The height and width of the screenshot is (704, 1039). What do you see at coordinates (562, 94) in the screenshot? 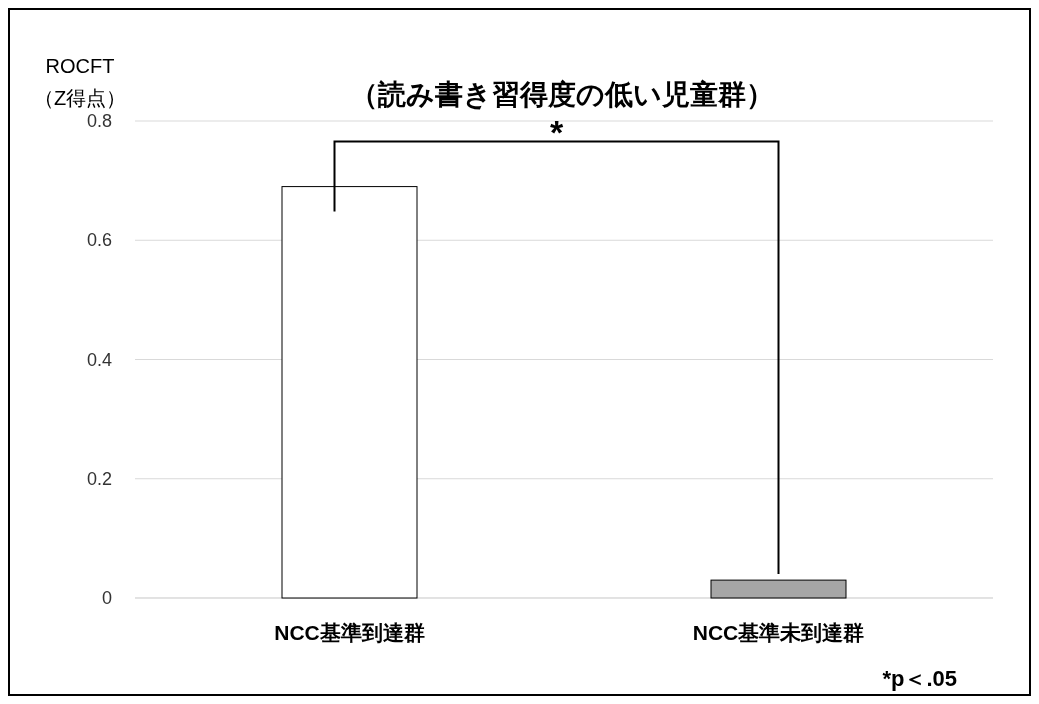
I see `chart-title: （読み書き習得度の低い児童群）` at bounding box center [562, 94].